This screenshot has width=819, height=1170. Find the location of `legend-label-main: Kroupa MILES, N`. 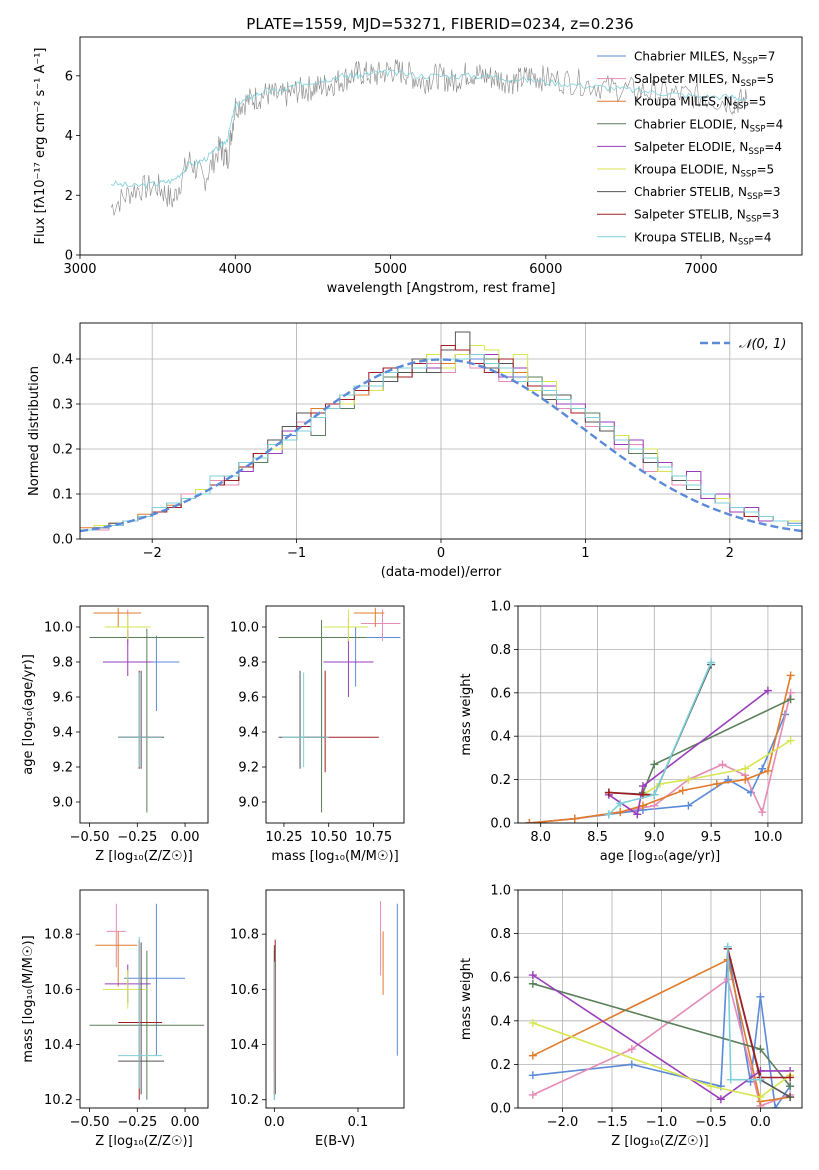

legend-label-main: Kroupa MILES, N is located at coordinates (683, 102).